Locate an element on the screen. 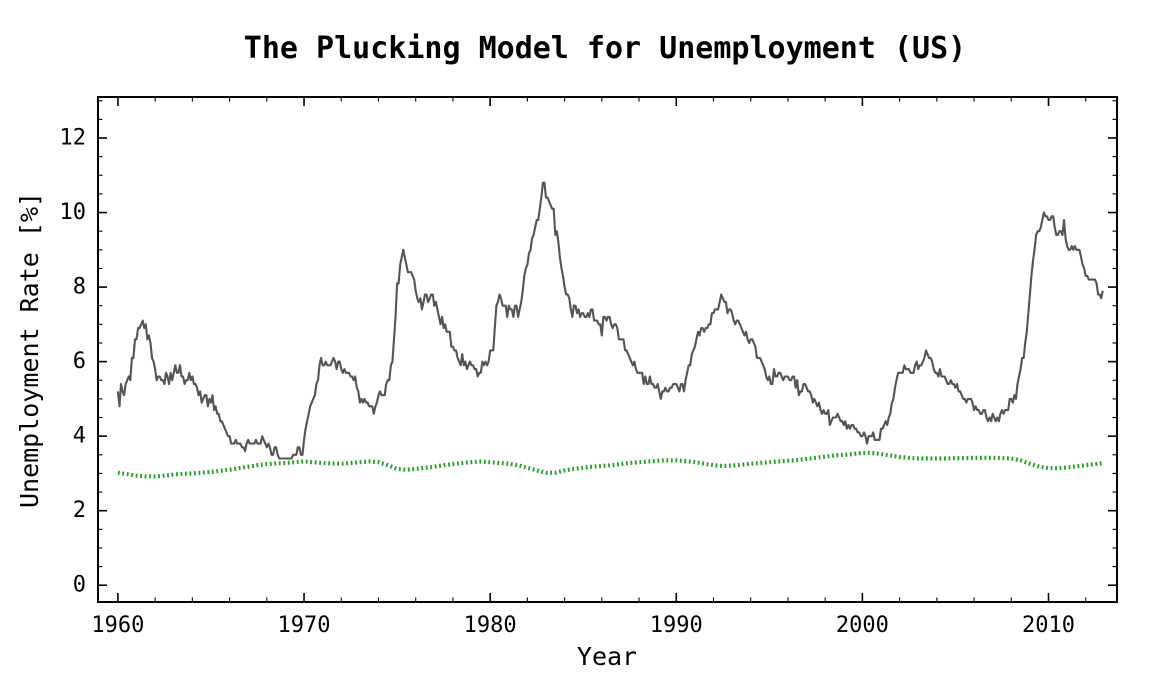  tick-label: 2 is located at coordinates (79, 510).